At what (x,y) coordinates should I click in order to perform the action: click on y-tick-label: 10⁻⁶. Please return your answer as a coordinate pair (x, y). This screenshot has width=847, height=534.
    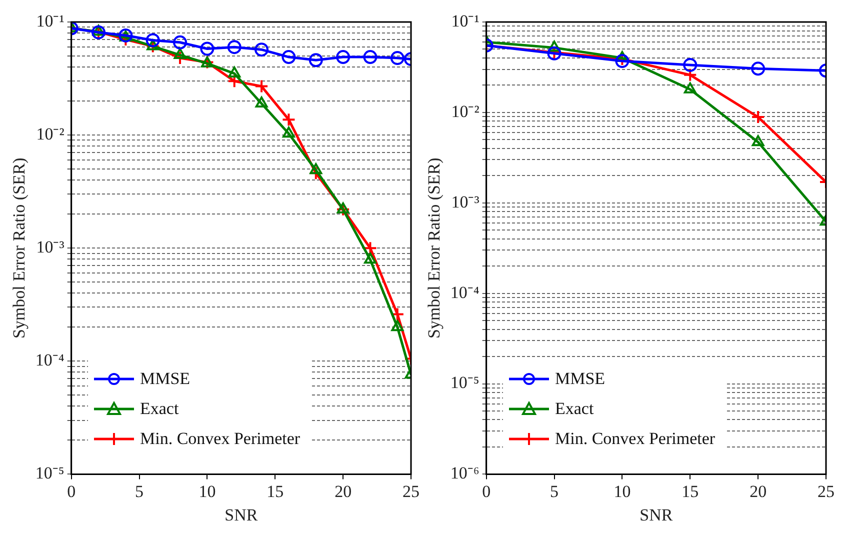
    Looking at the image, I should click on (465, 473).